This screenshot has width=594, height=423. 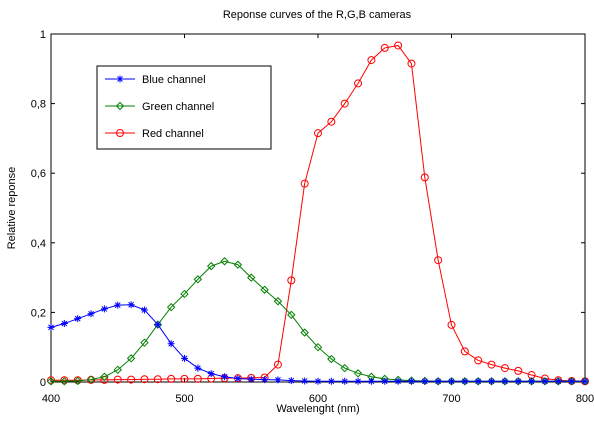 I want to click on legend-label: Red channel, so click(x=173, y=134).